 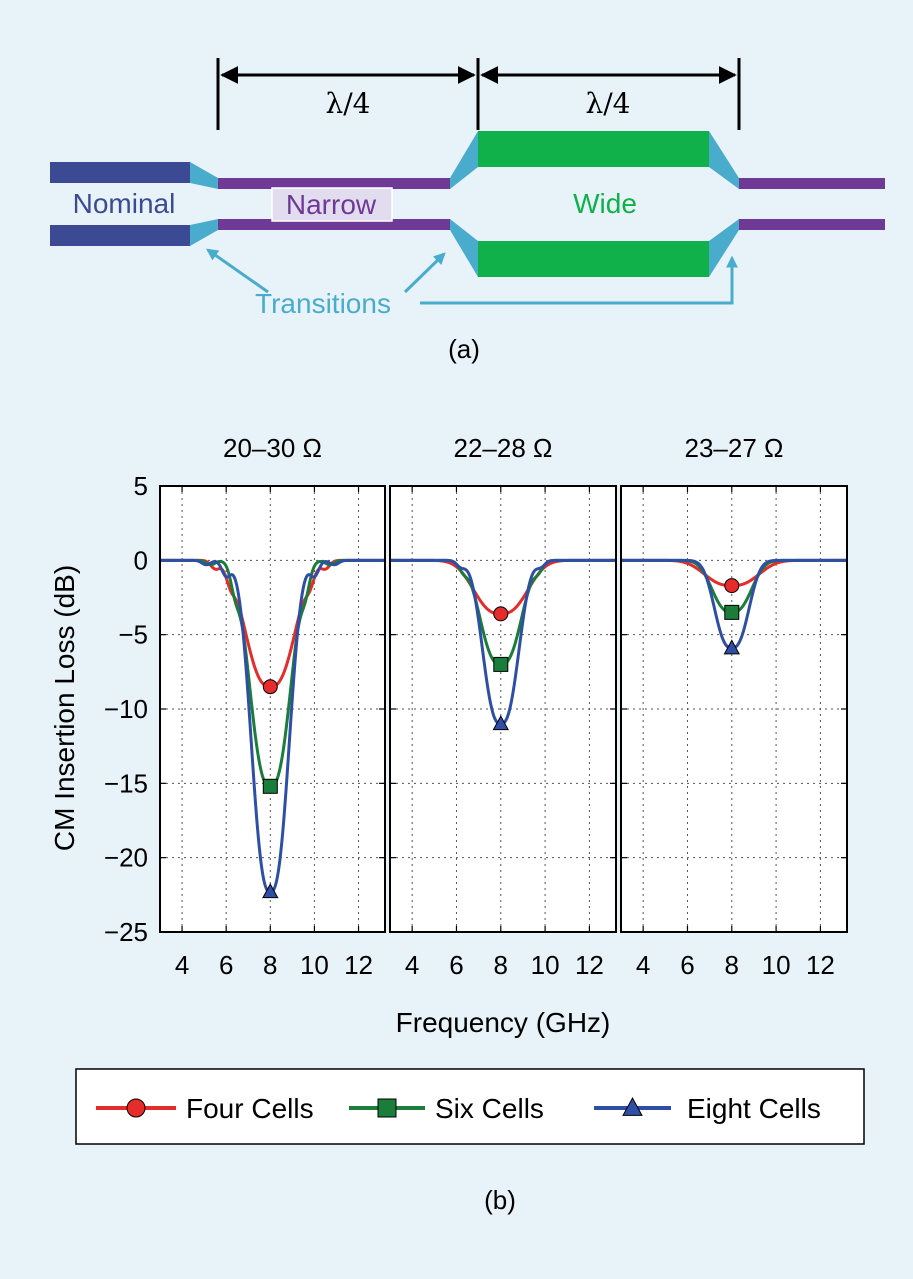 I want to click on label-narrow: Narrow, so click(x=331, y=204).